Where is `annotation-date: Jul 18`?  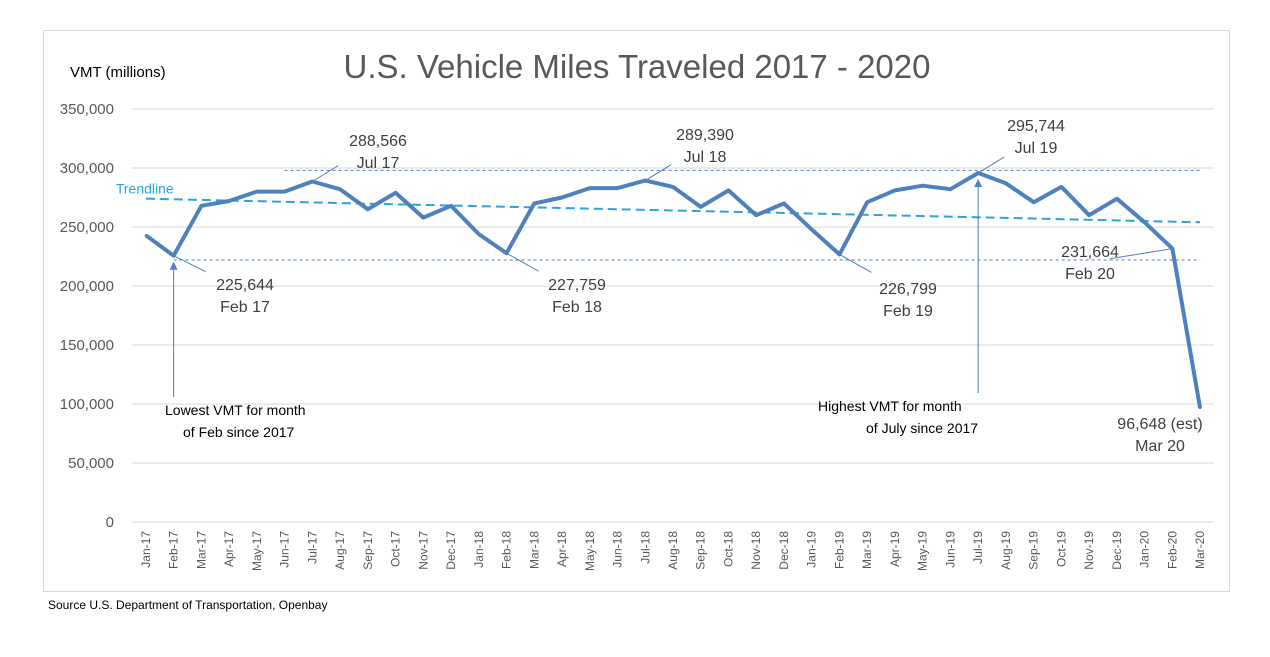
annotation-date: Jul 18 is located at coordinates (705, 157).